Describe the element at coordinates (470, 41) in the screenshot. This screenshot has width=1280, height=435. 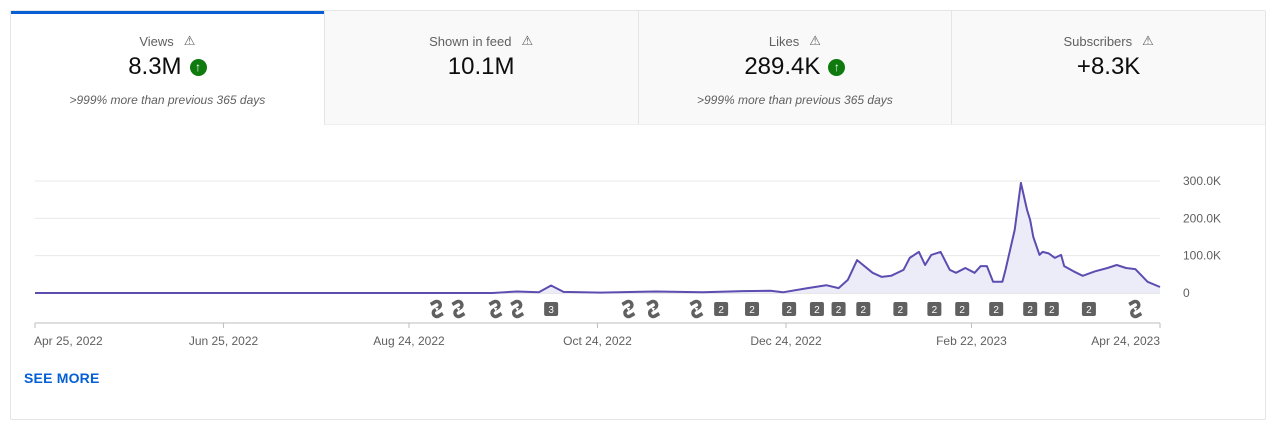
I see `tab-label: Shown in feed` at that location.